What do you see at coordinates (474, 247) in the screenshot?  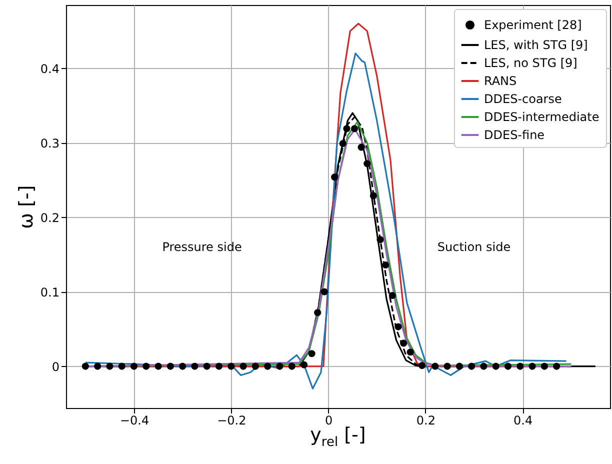 I see `annotation: Suction side` at bounding box center [474, 247].